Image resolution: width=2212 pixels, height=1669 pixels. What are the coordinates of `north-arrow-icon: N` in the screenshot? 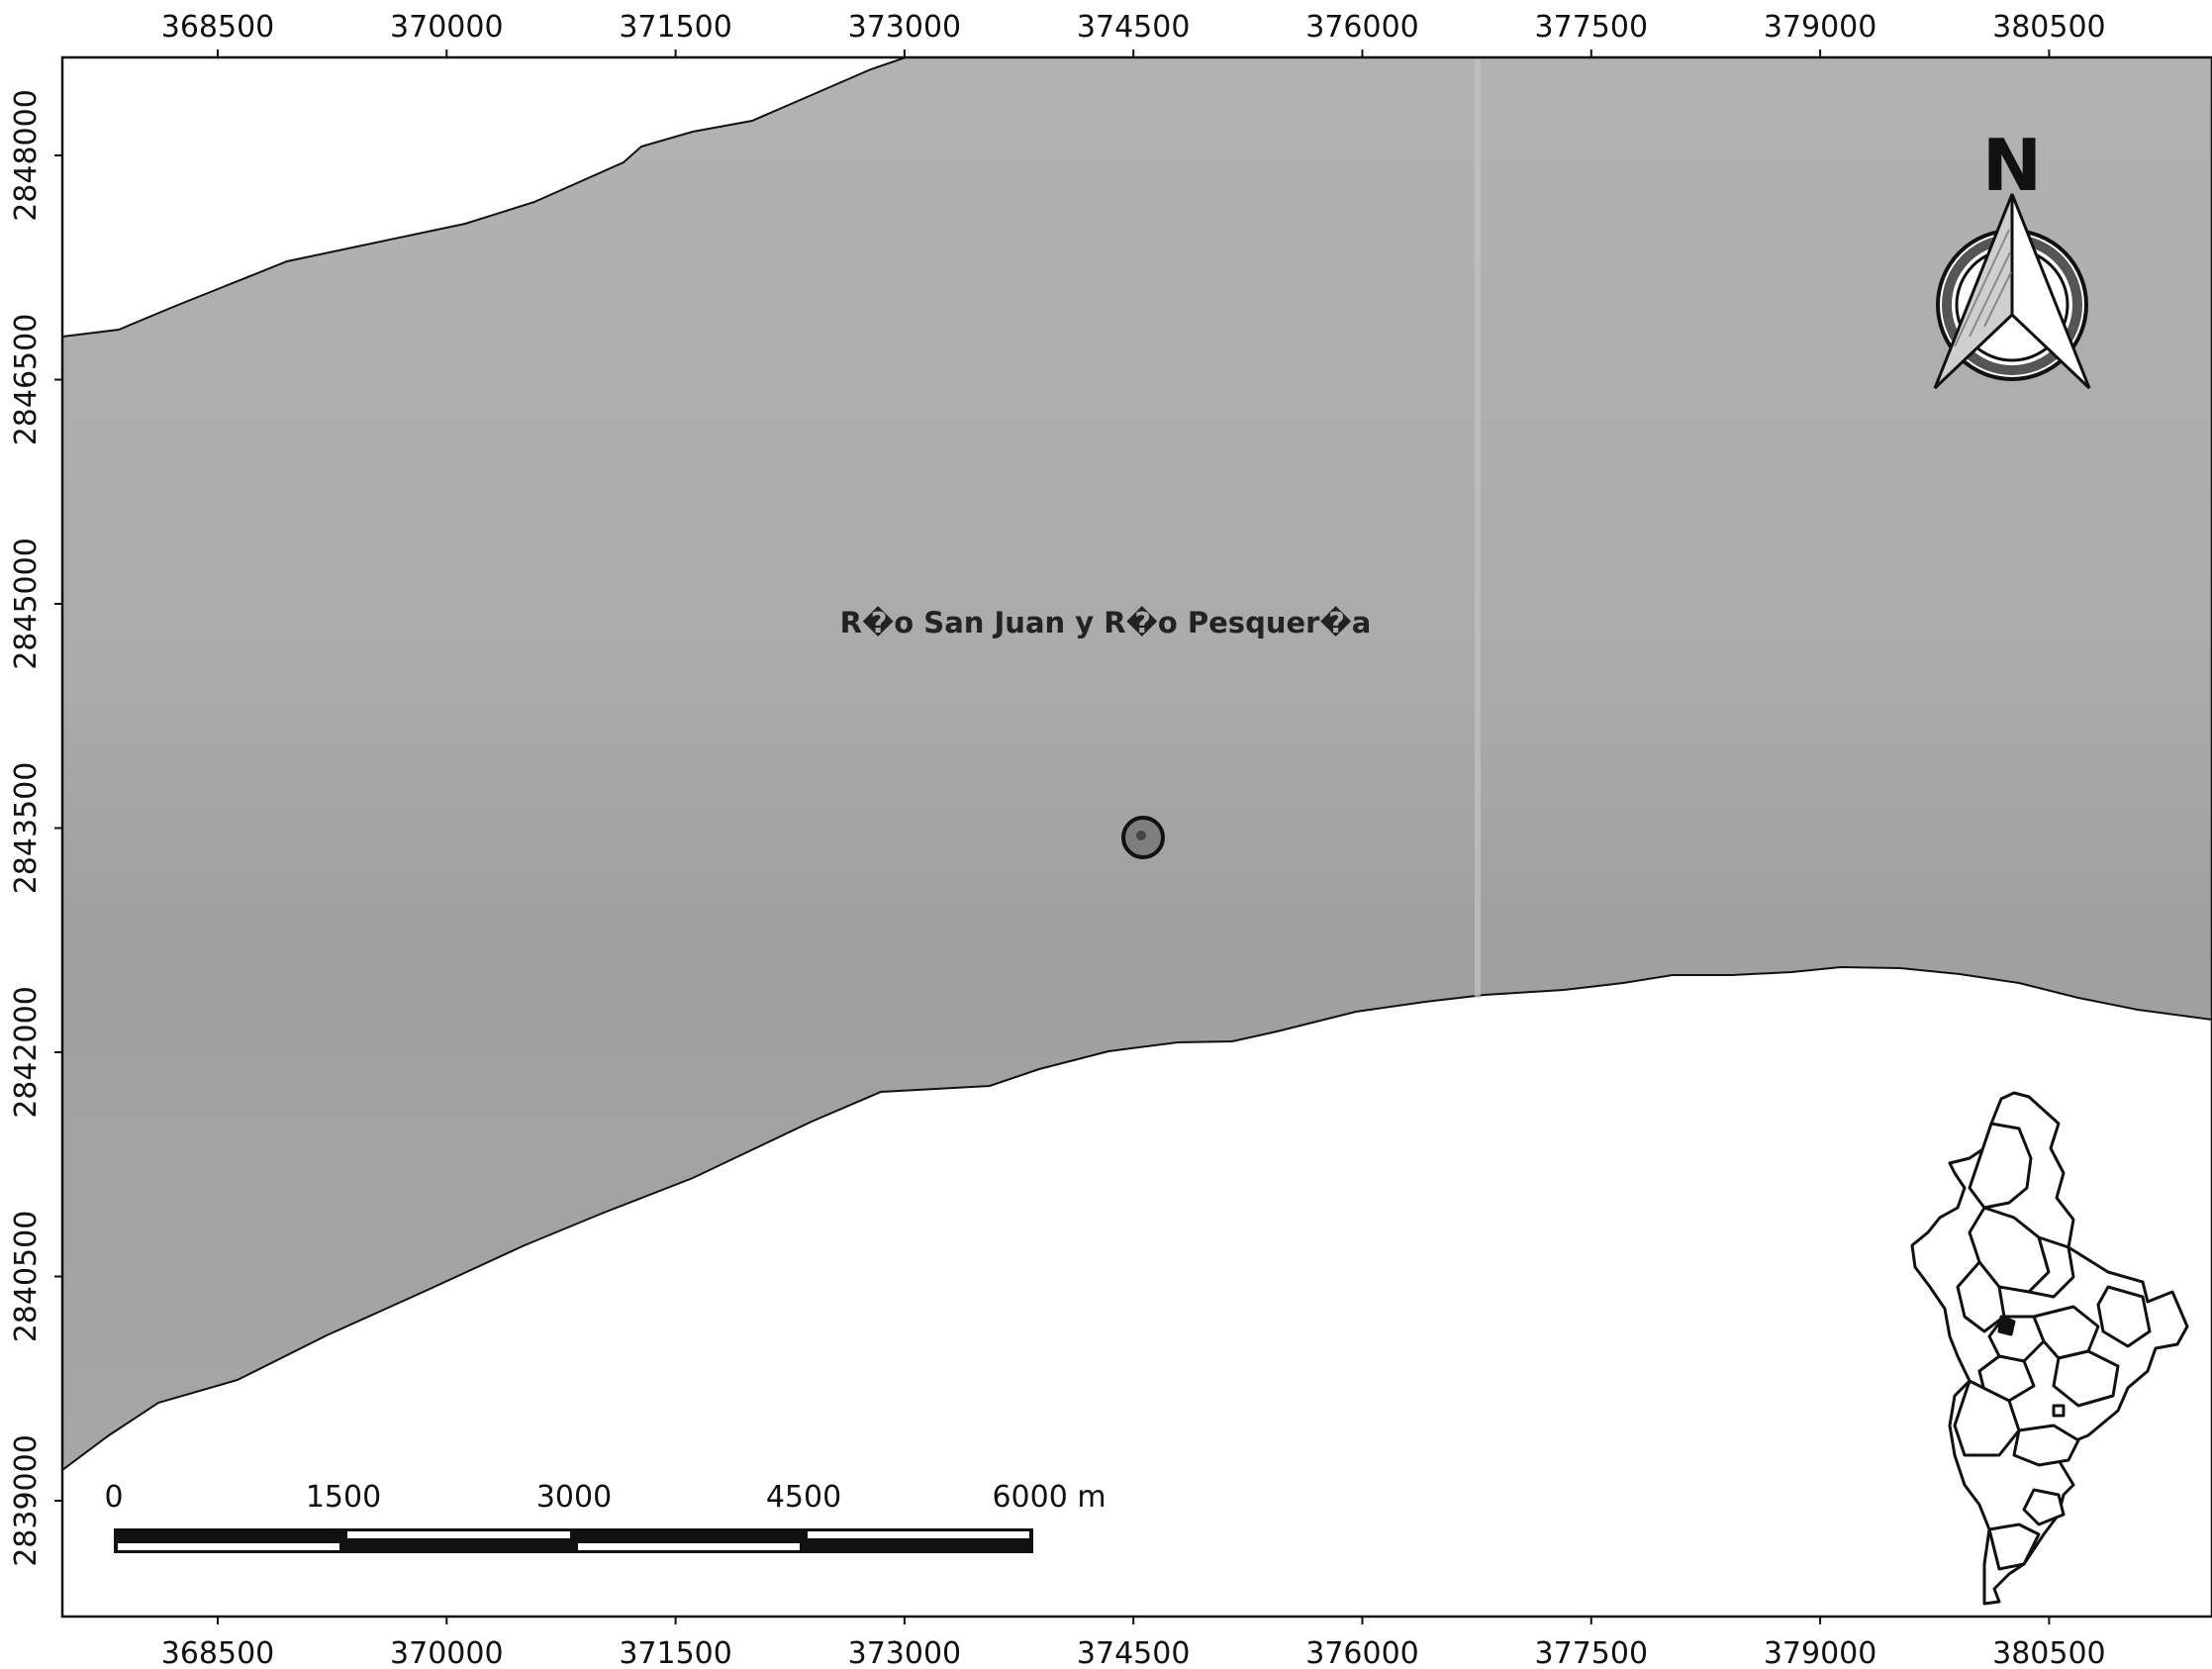 It's located at (2012, 257).